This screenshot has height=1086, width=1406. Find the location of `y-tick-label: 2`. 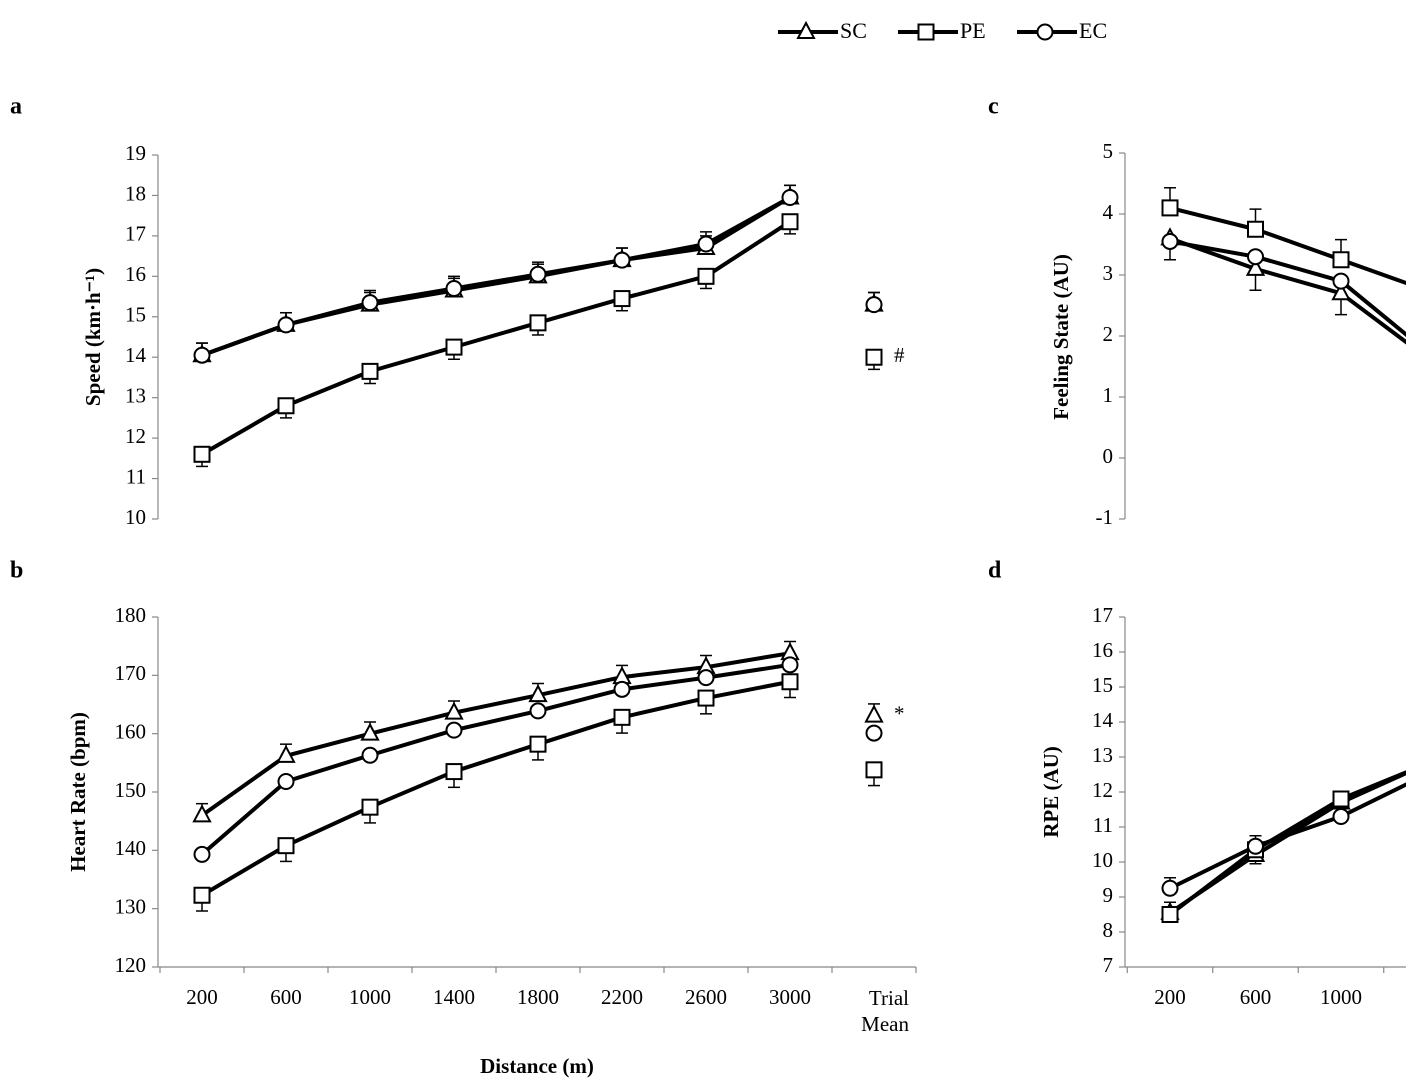

y-tick-label: 2 is located at coordinates (1108, 334).